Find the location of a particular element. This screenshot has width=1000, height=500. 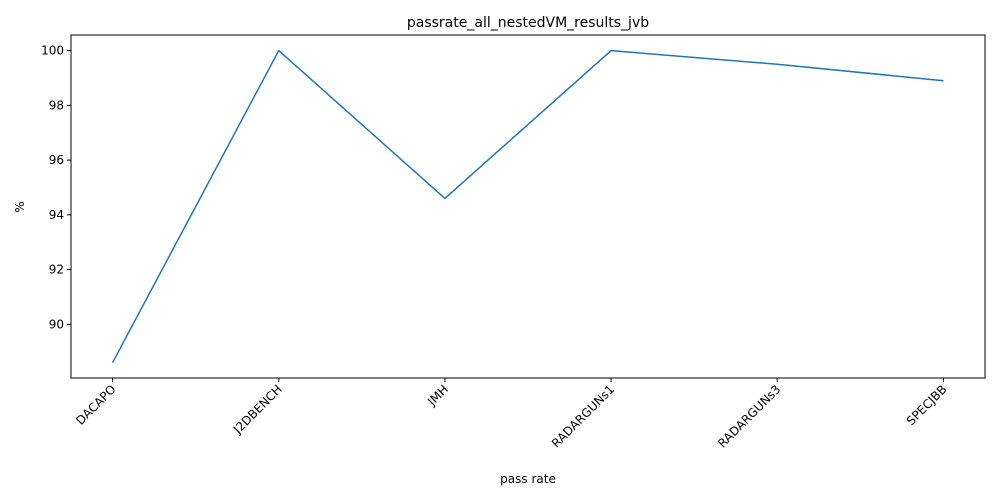

x-tick-label: JMH is located at coordinates (437, 395).